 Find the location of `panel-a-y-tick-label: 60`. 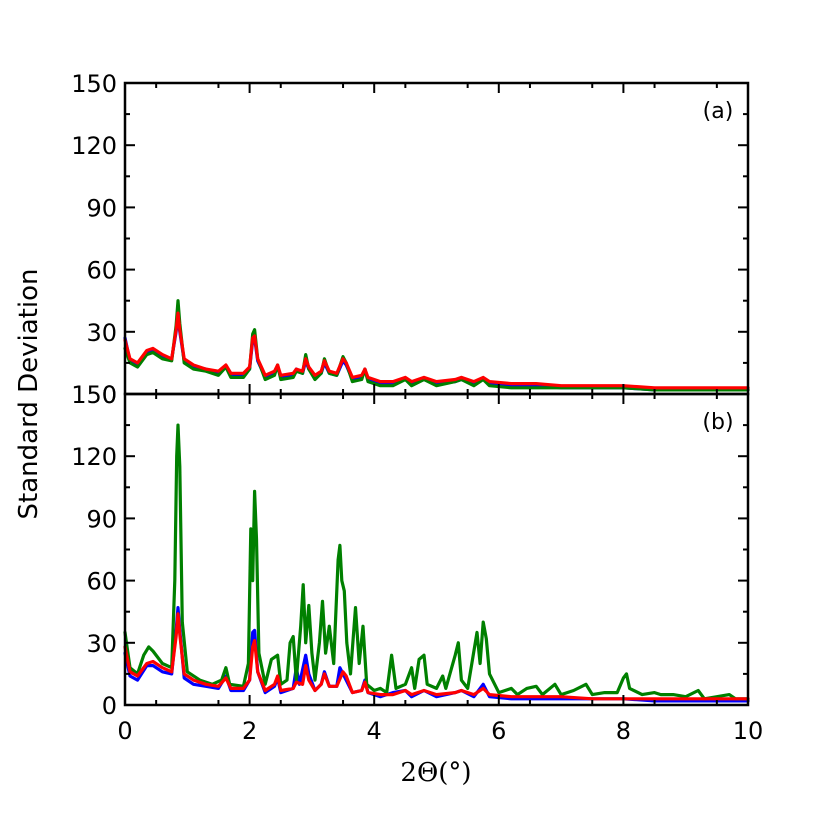

panel-a-y-tick-label: 60 is located at coordinates (101, 271).